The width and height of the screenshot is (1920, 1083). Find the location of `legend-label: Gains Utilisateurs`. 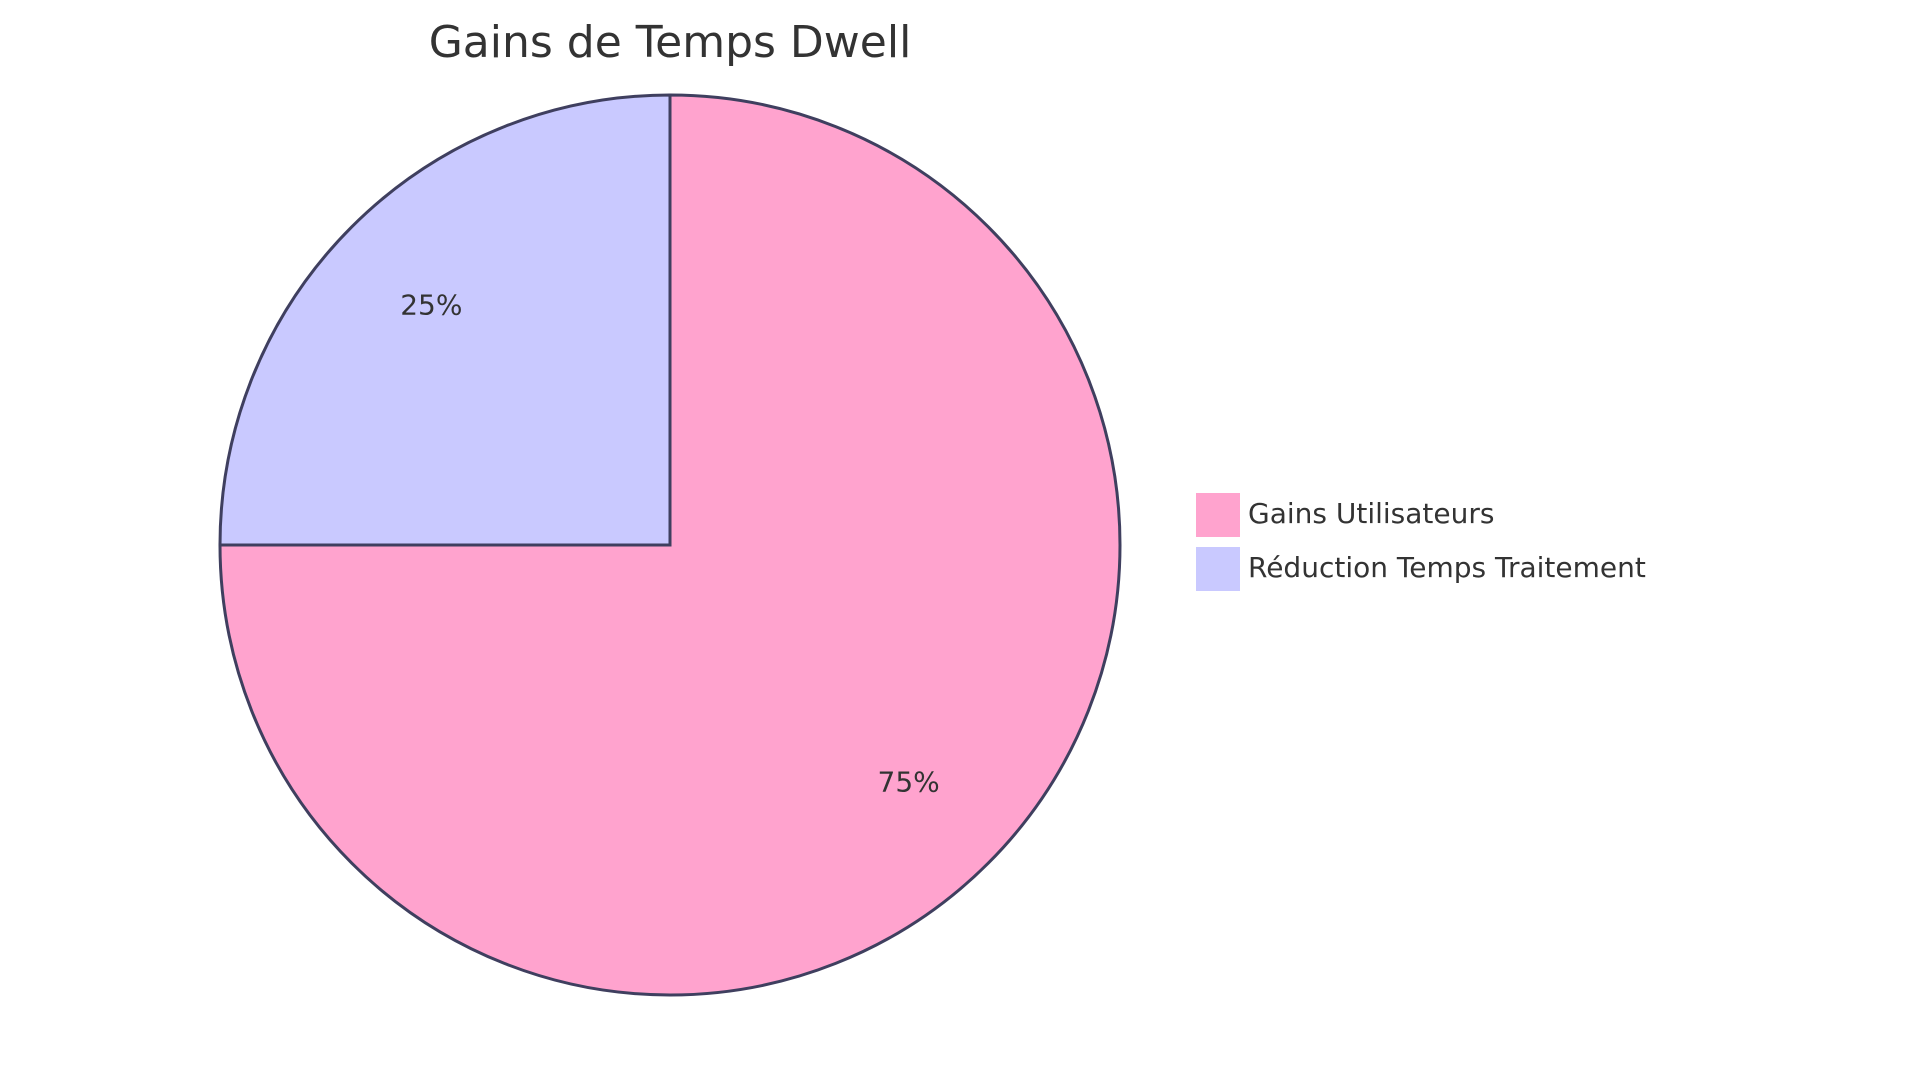

legend-label: Gains Utilisateurs is located at coordinates (1371, 513).